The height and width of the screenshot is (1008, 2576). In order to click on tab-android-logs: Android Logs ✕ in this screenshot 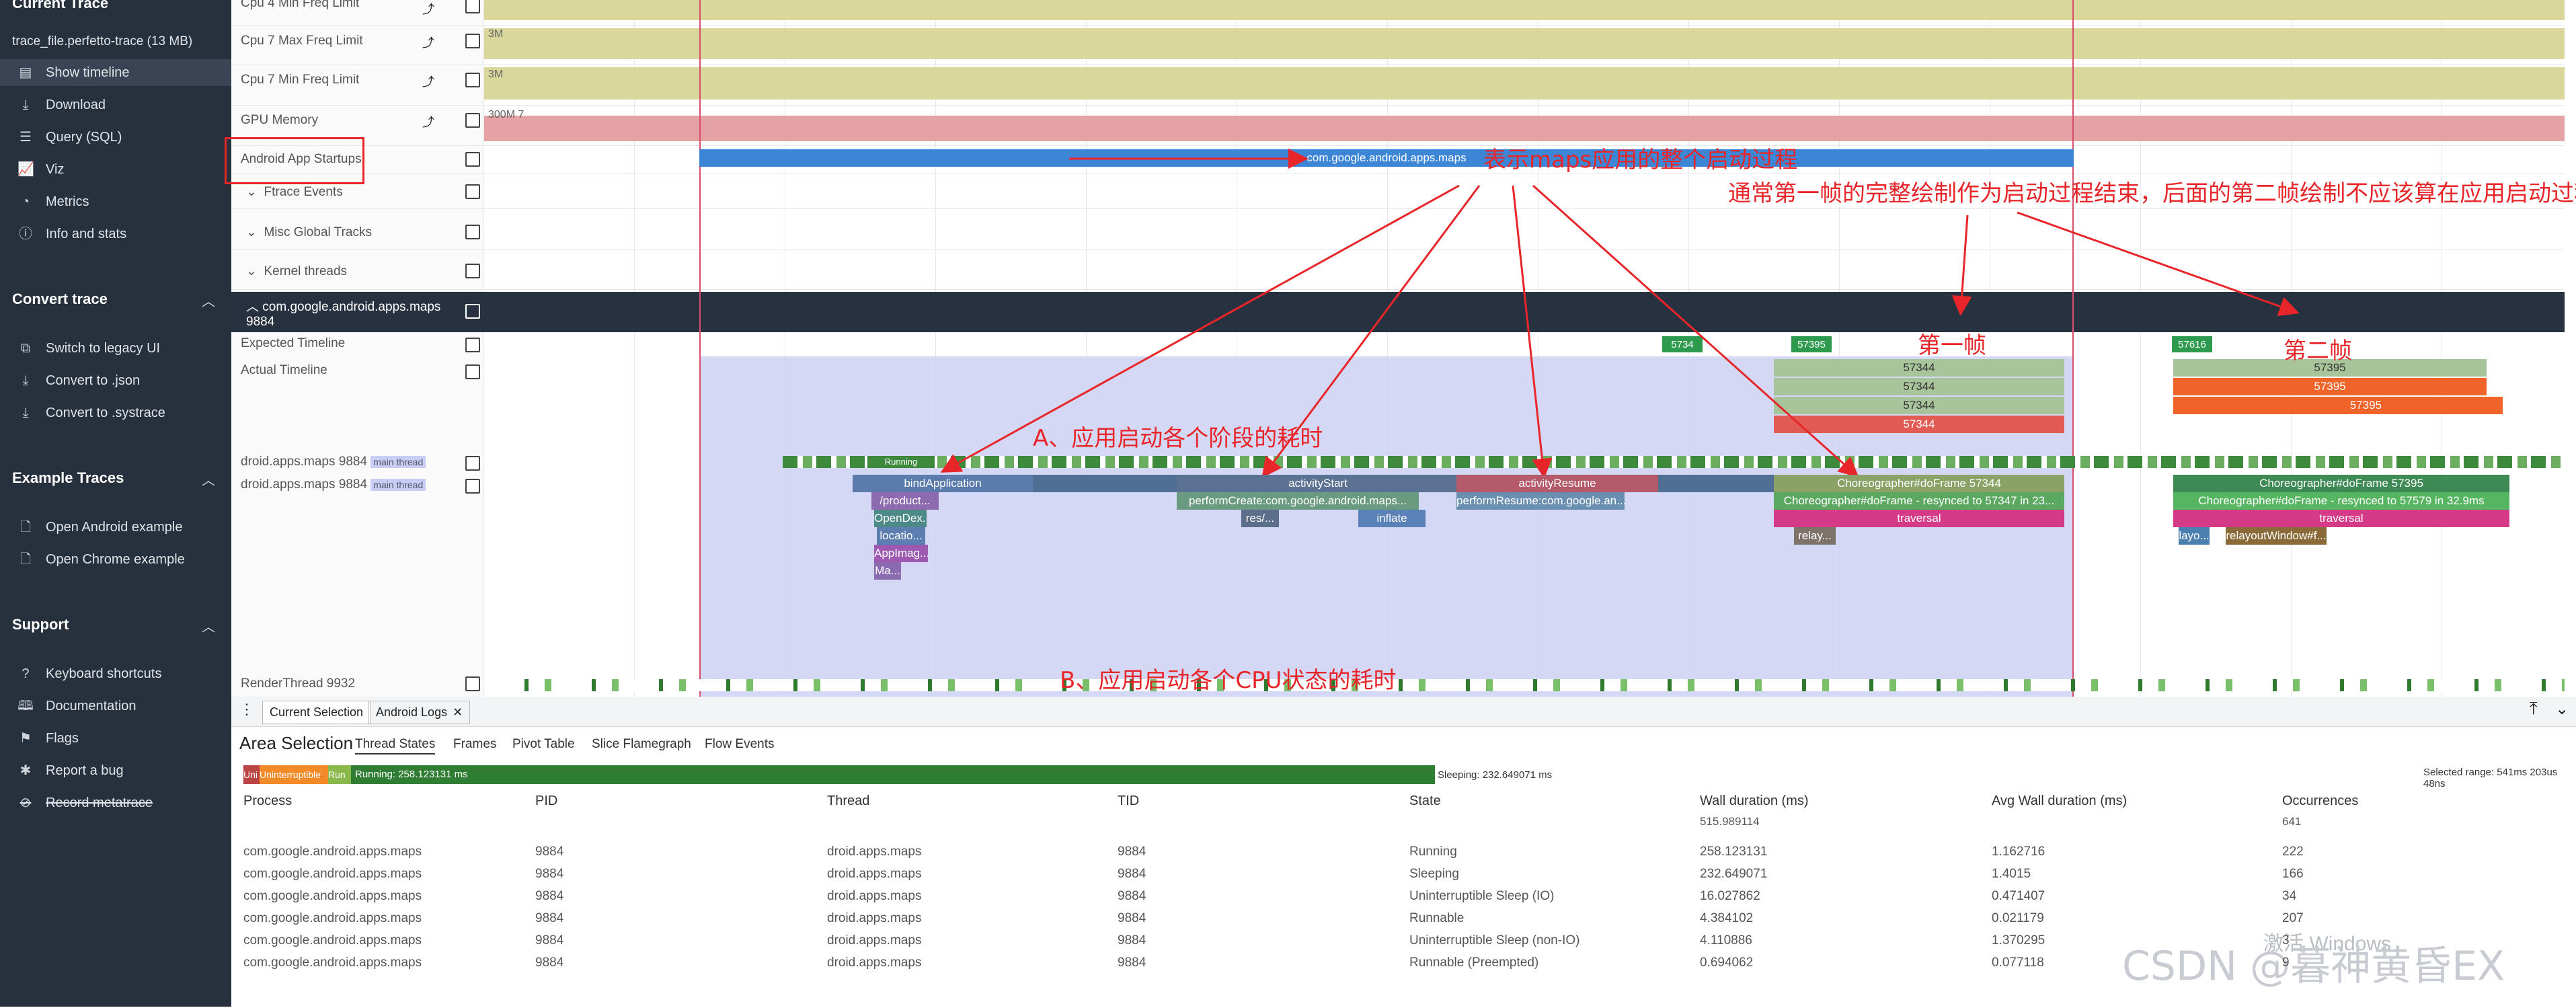, I will do `click(419, 712)`.